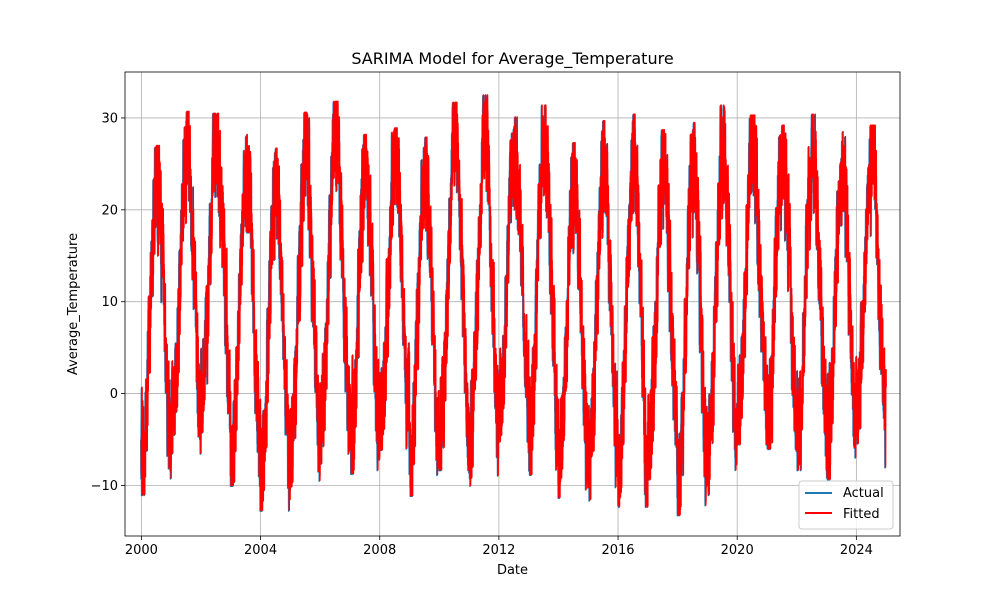 The image size is (1000, 600). What do you see at coordinates (512, 59) in the screenshot?
I see `chart-title: SARIMA Model for Average_Temperature` at bounding box center [512, 59].